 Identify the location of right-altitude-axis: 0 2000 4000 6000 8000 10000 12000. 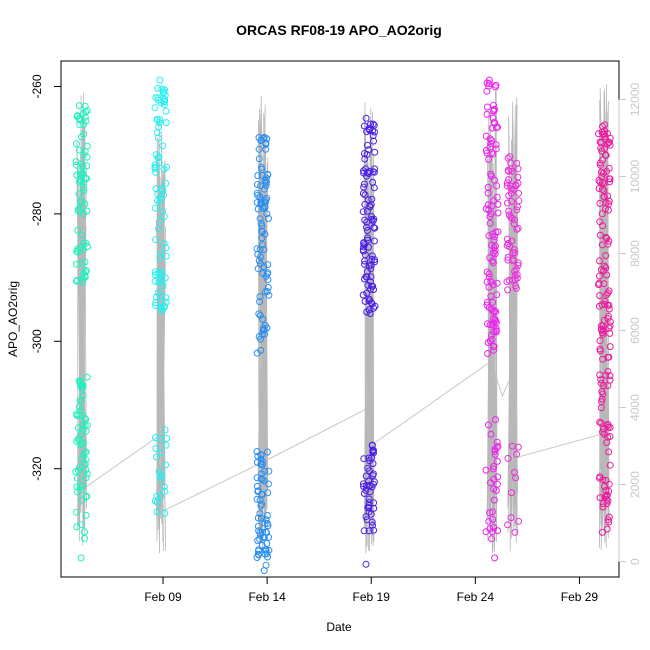
(630, 323).